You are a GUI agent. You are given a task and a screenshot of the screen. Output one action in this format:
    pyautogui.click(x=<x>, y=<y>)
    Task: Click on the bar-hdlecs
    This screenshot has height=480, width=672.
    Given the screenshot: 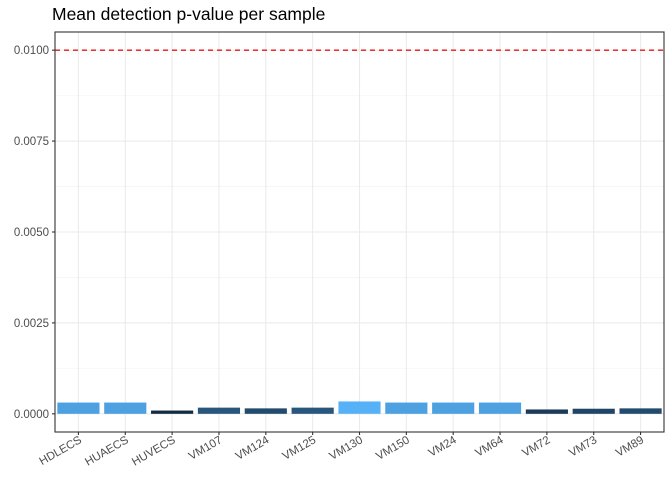 What is the action you would take?
    pyautogui.click(x=78, y=408)
    